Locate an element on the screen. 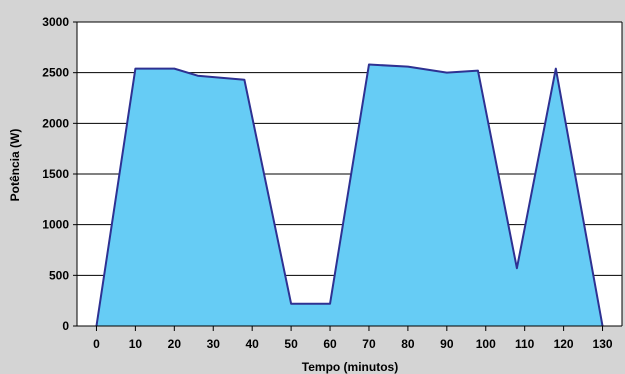 The image size is (625, 374). x-axis-title: Tempo (minutos) is located at coordinates (350, 367).